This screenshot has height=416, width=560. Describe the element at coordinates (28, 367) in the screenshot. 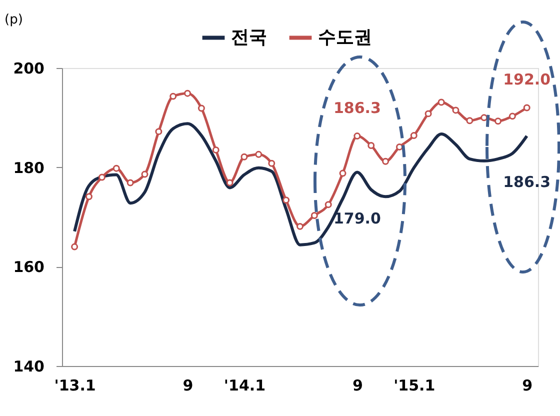

I see `y-tick-label: 140` at that location.